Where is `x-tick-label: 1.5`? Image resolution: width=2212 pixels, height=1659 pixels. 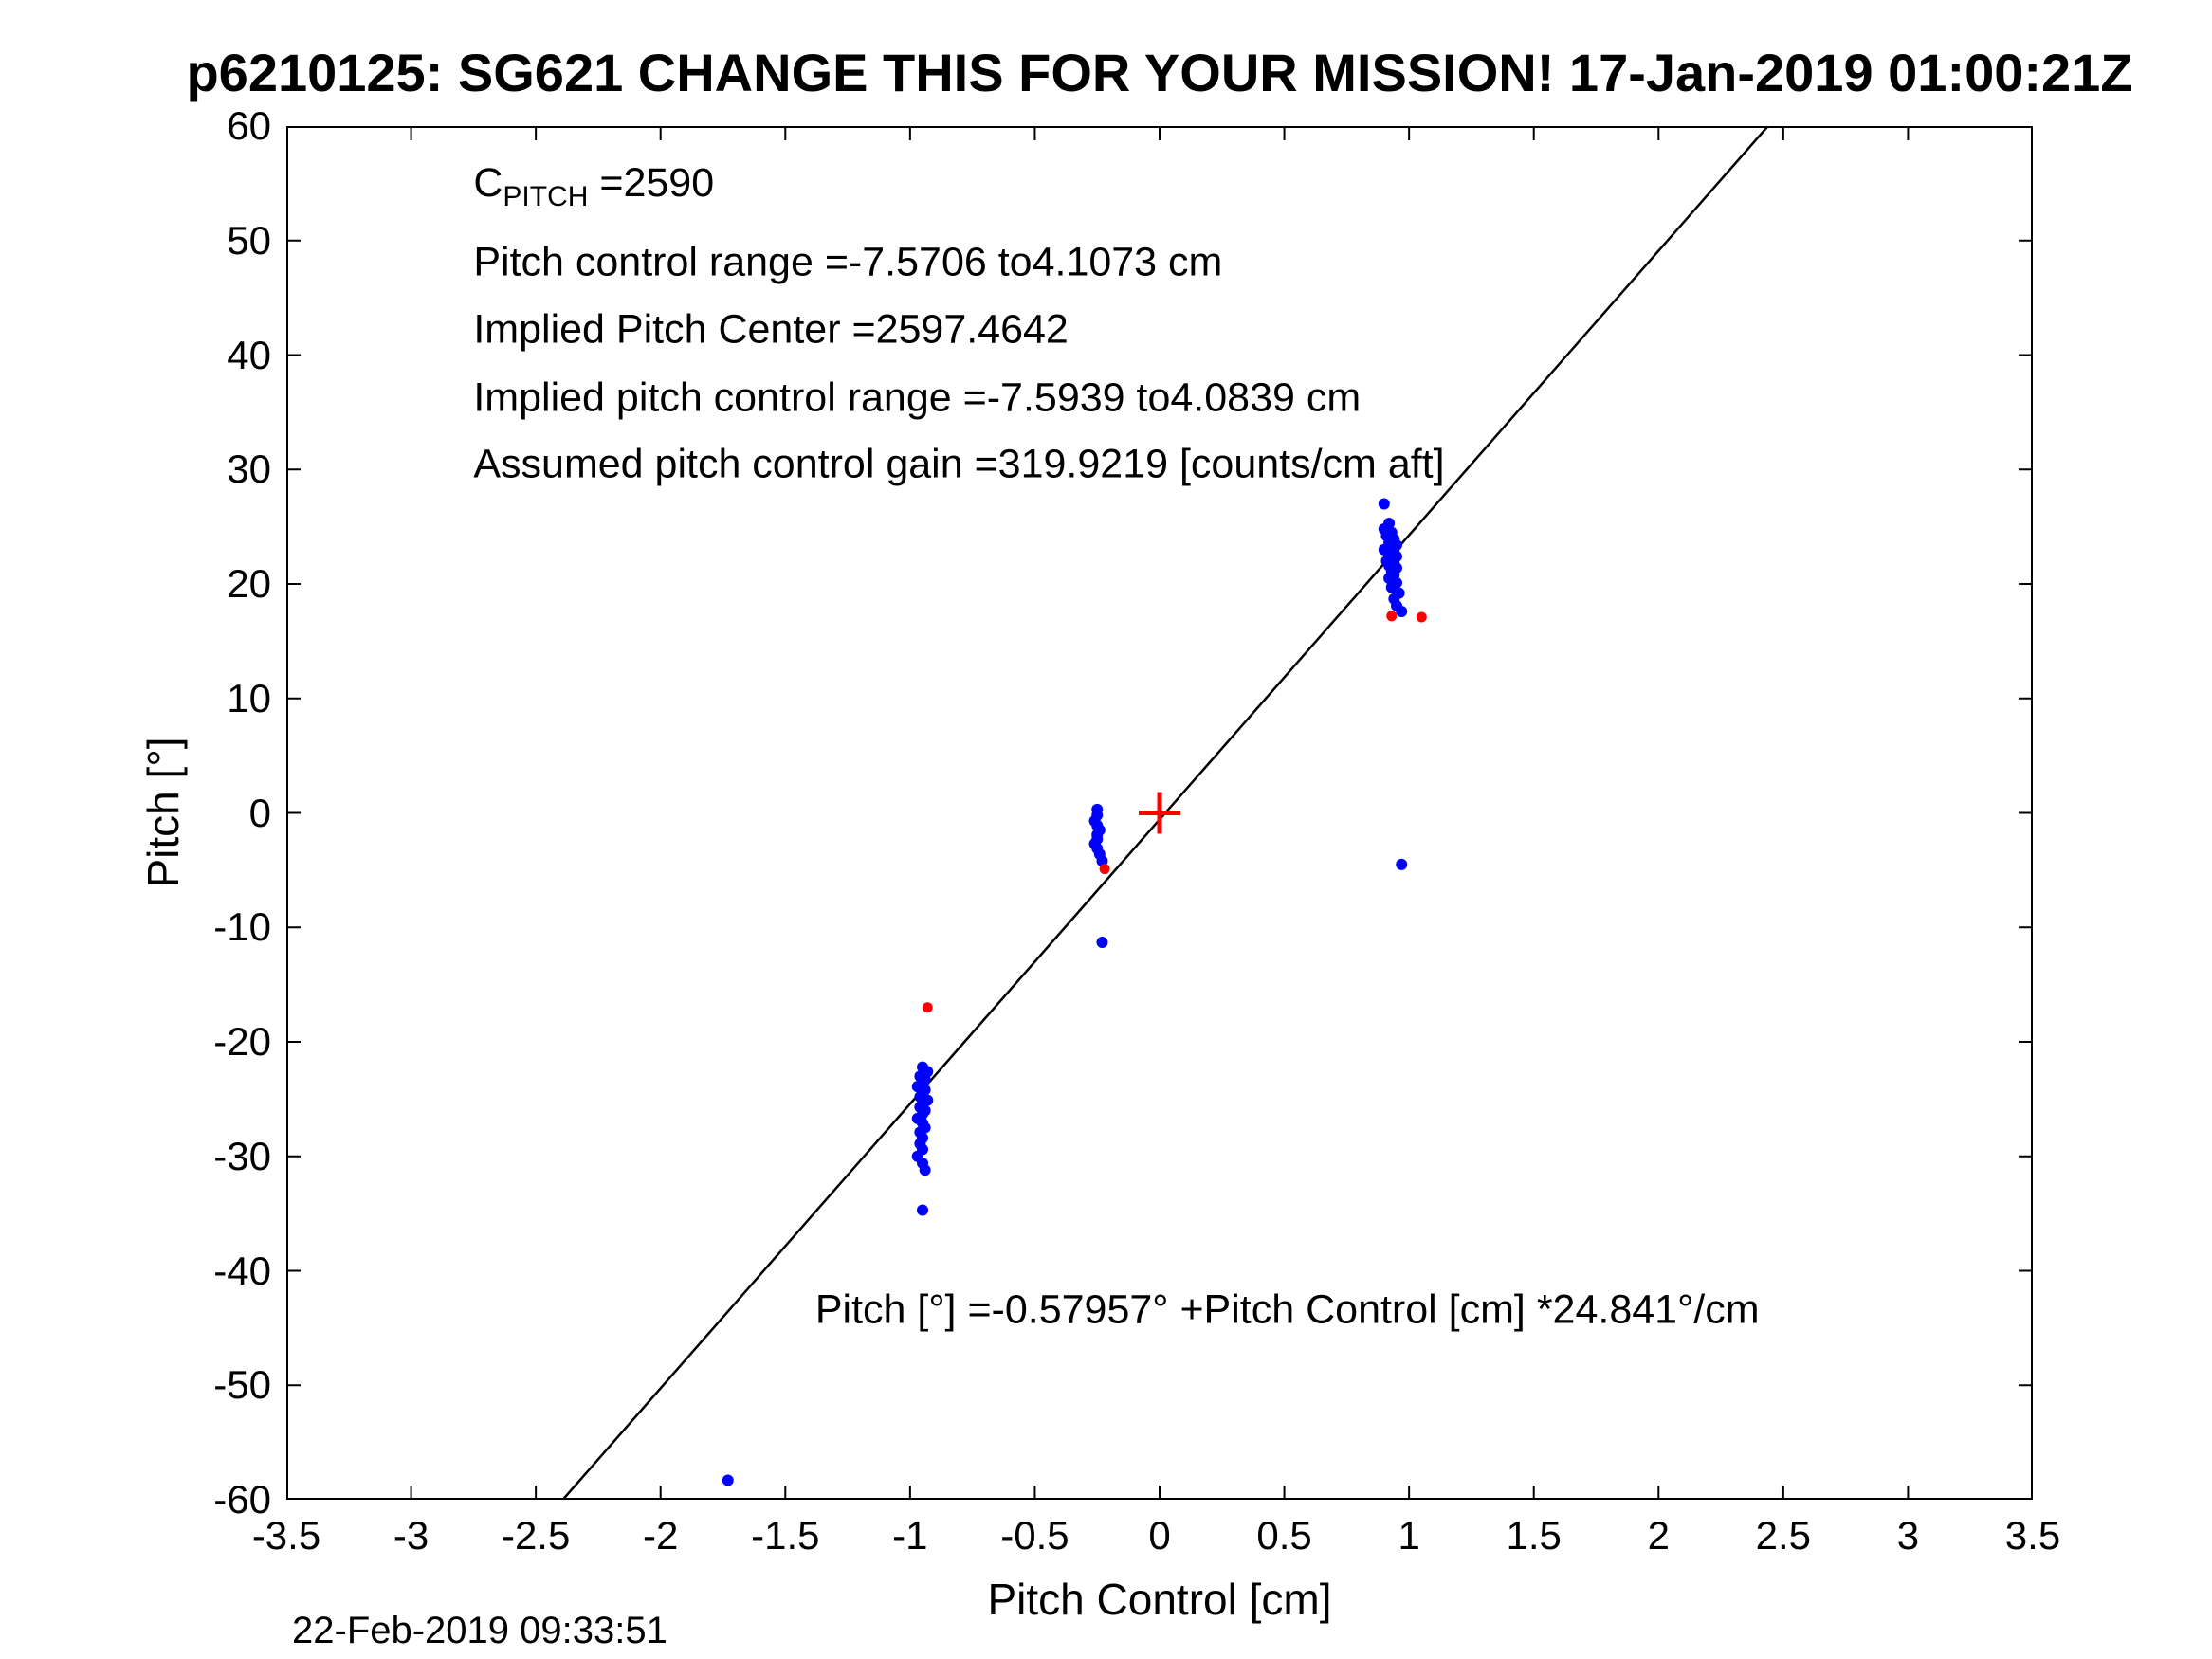
x-tick-label: 1.5 is located at coordinates (1534, 1535).